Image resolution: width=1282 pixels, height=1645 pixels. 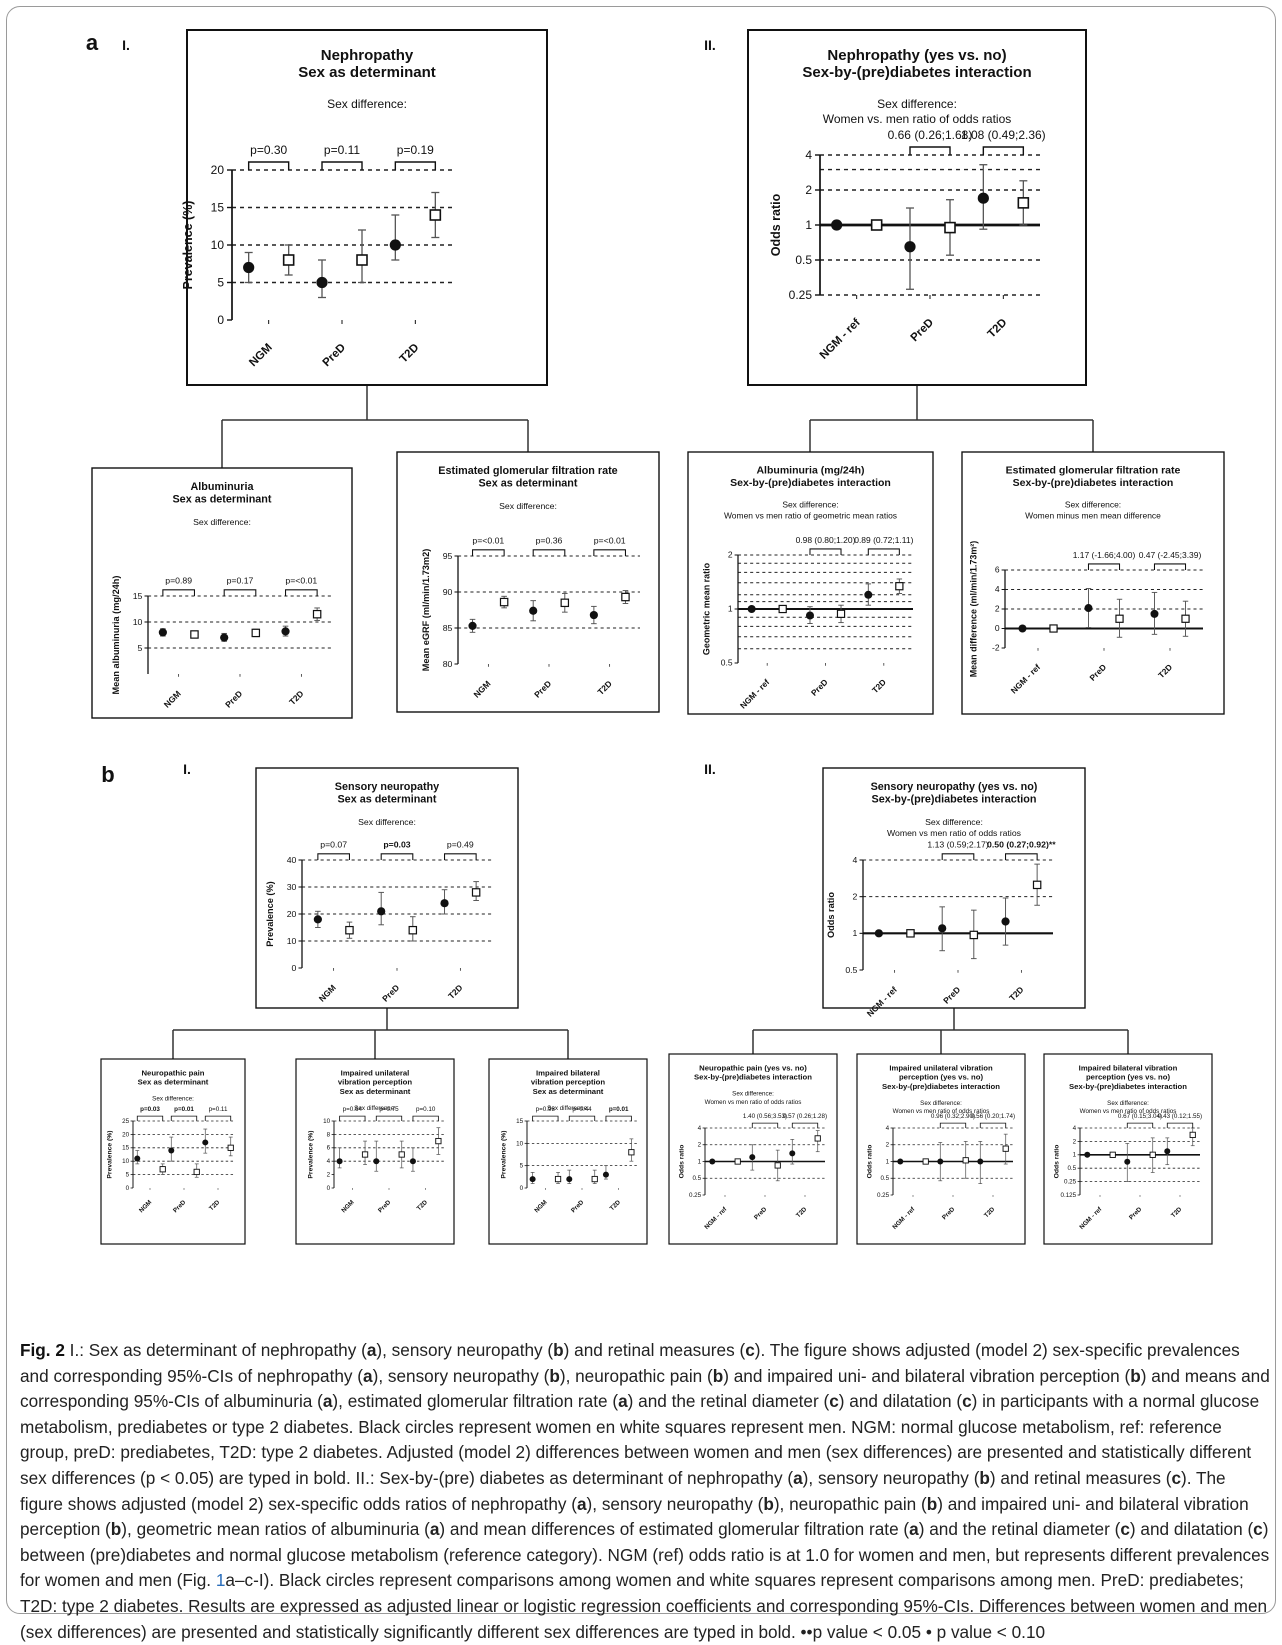 I want to click on panel-title: Nephropathy, so click(x=367, y=55).